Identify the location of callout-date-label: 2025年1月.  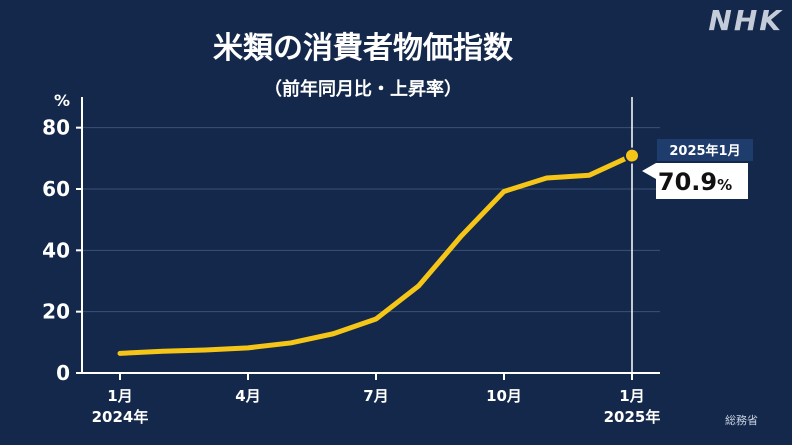
(704, 151).